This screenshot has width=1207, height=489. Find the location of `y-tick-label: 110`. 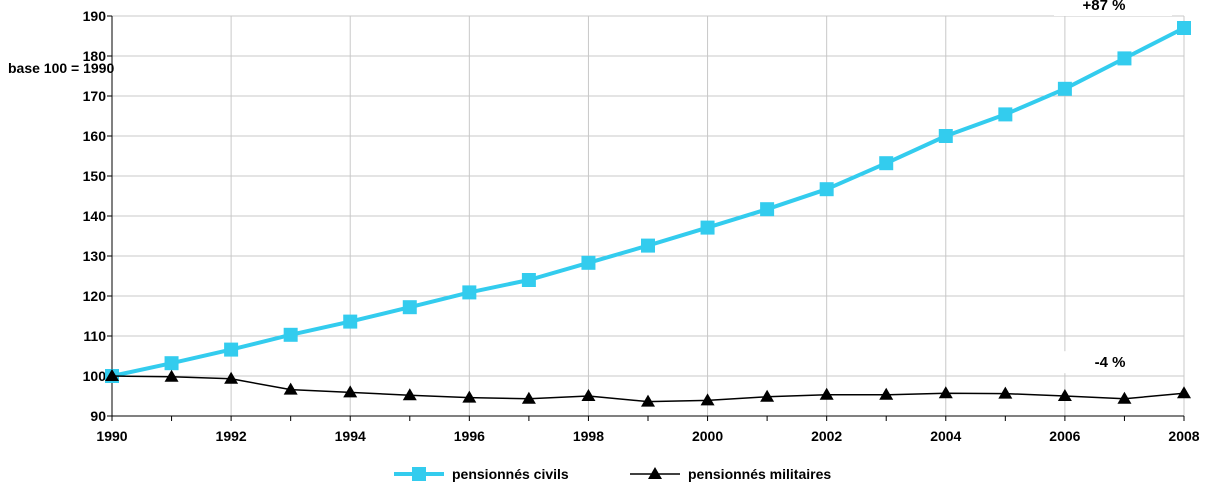

y-tick-label: 110 is located at coordinates (94, 336).